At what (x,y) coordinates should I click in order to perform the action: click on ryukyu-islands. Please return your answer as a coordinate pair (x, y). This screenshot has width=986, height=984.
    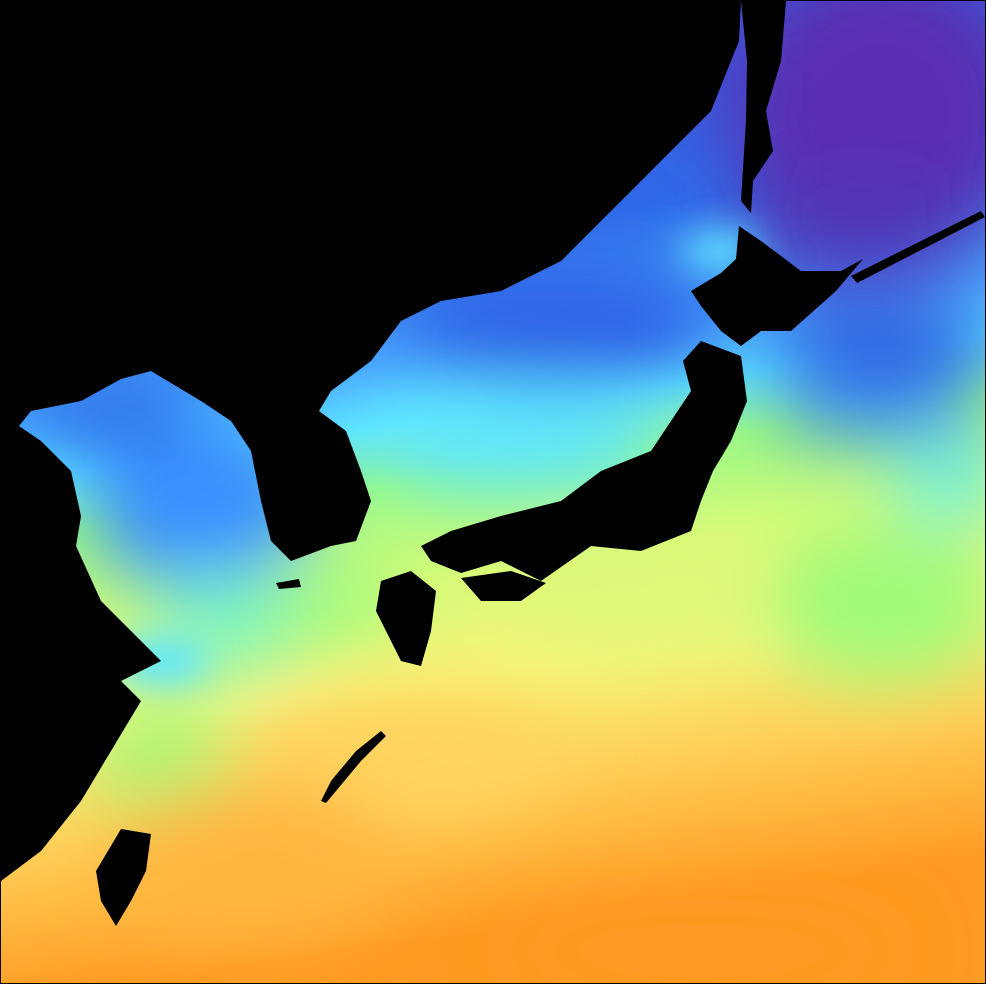
    Looking at the image, I should click on (353, 767).